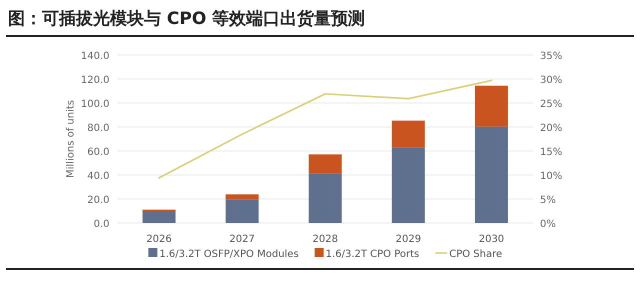  What do you see at coordinates (551, 80) in the screenshot?
I see `y2-tick-label: 30%` at bounding box center [551, 80].